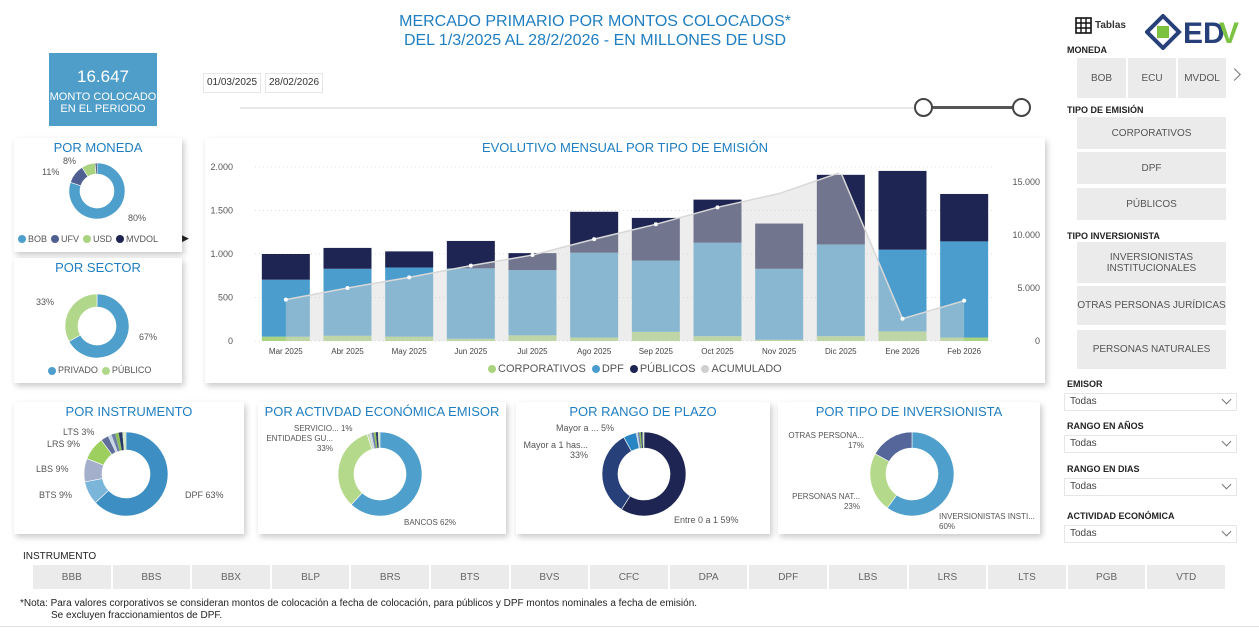  I want to click on moneda-mvdol-button: MVDOL, so click(1202, 78).